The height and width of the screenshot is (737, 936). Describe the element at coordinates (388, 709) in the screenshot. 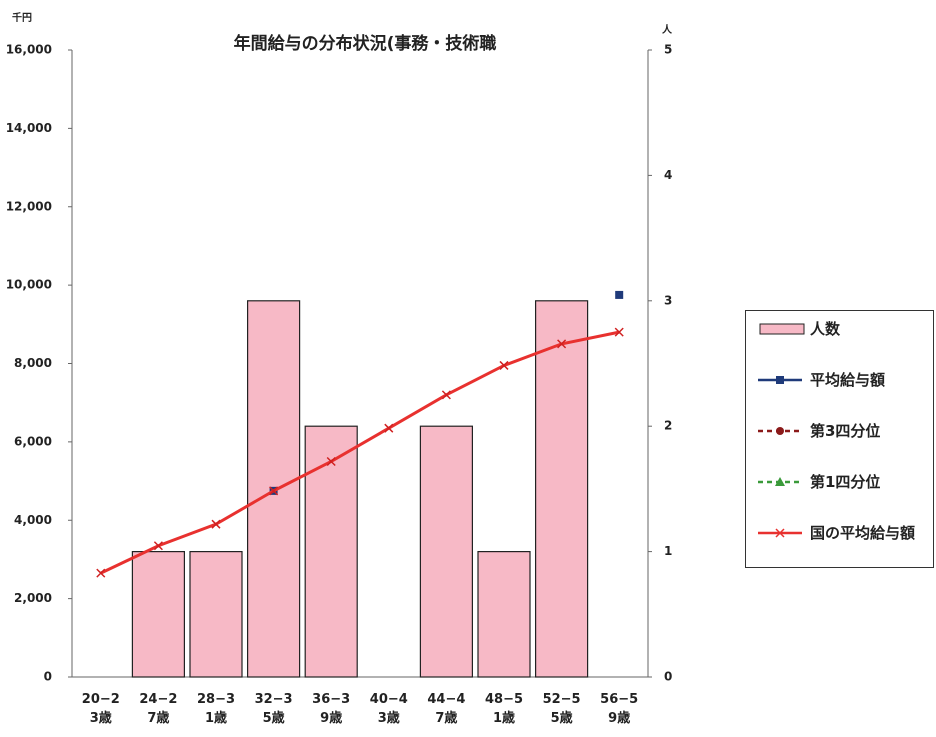

I see `x-tick-label: 40−43歳` at that location.